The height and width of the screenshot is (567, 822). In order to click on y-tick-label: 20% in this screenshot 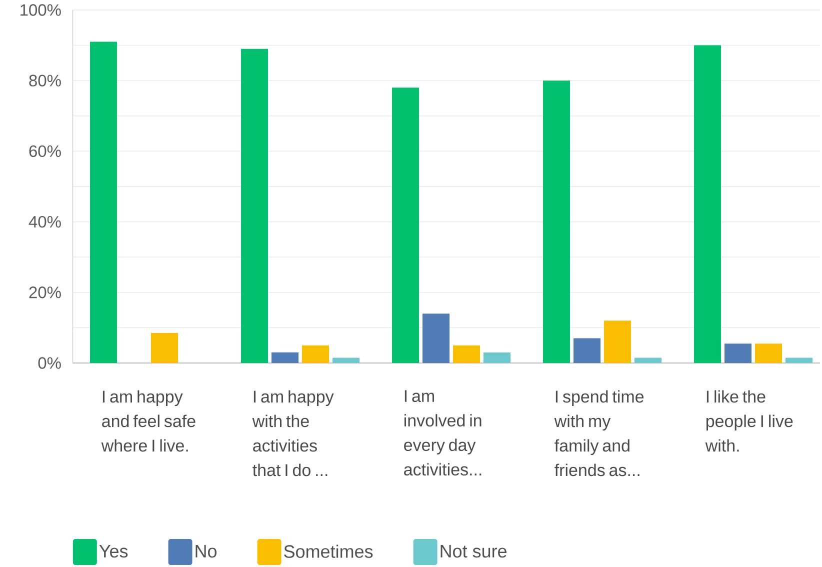, I will do `click(45, 292)`.